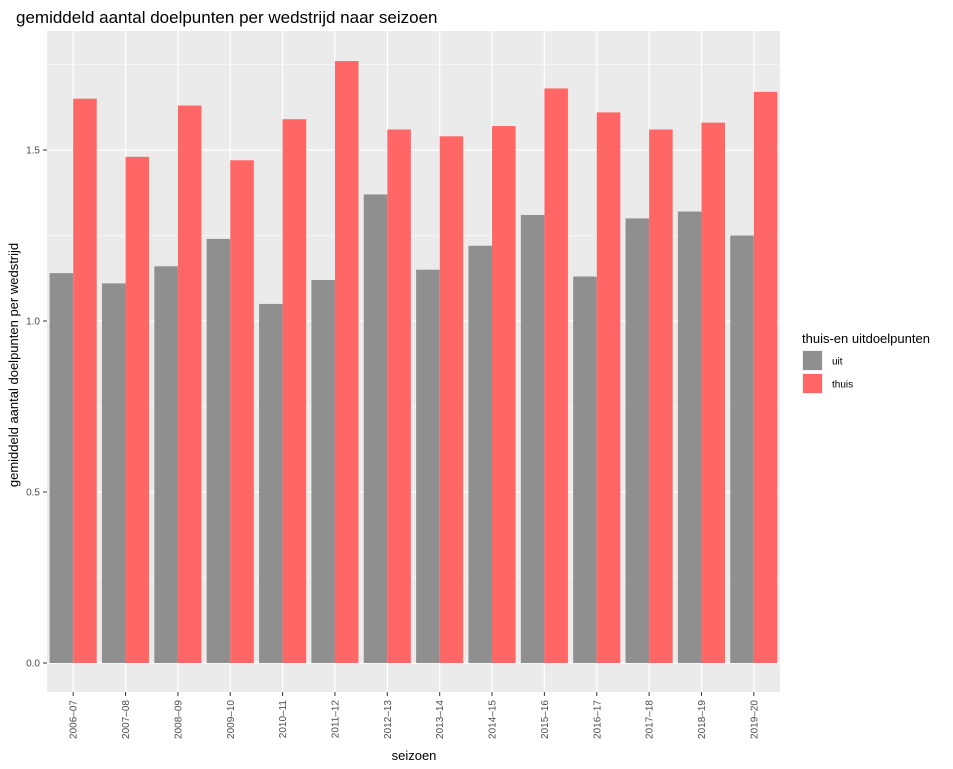  What do you see at coordinates (189, 384) in the screenshot?
I see `bar-thuis-2008–09` at bounding box center [189, 384].